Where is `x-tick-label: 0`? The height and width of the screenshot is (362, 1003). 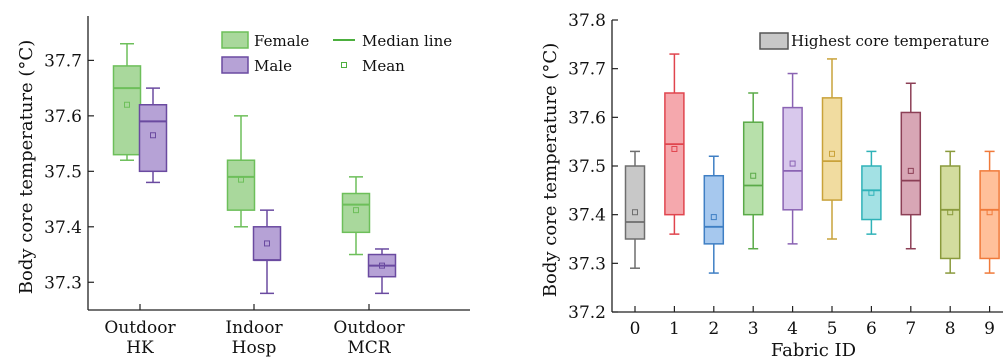
x-tick-label: 0 is located at coordinates (635, 329).